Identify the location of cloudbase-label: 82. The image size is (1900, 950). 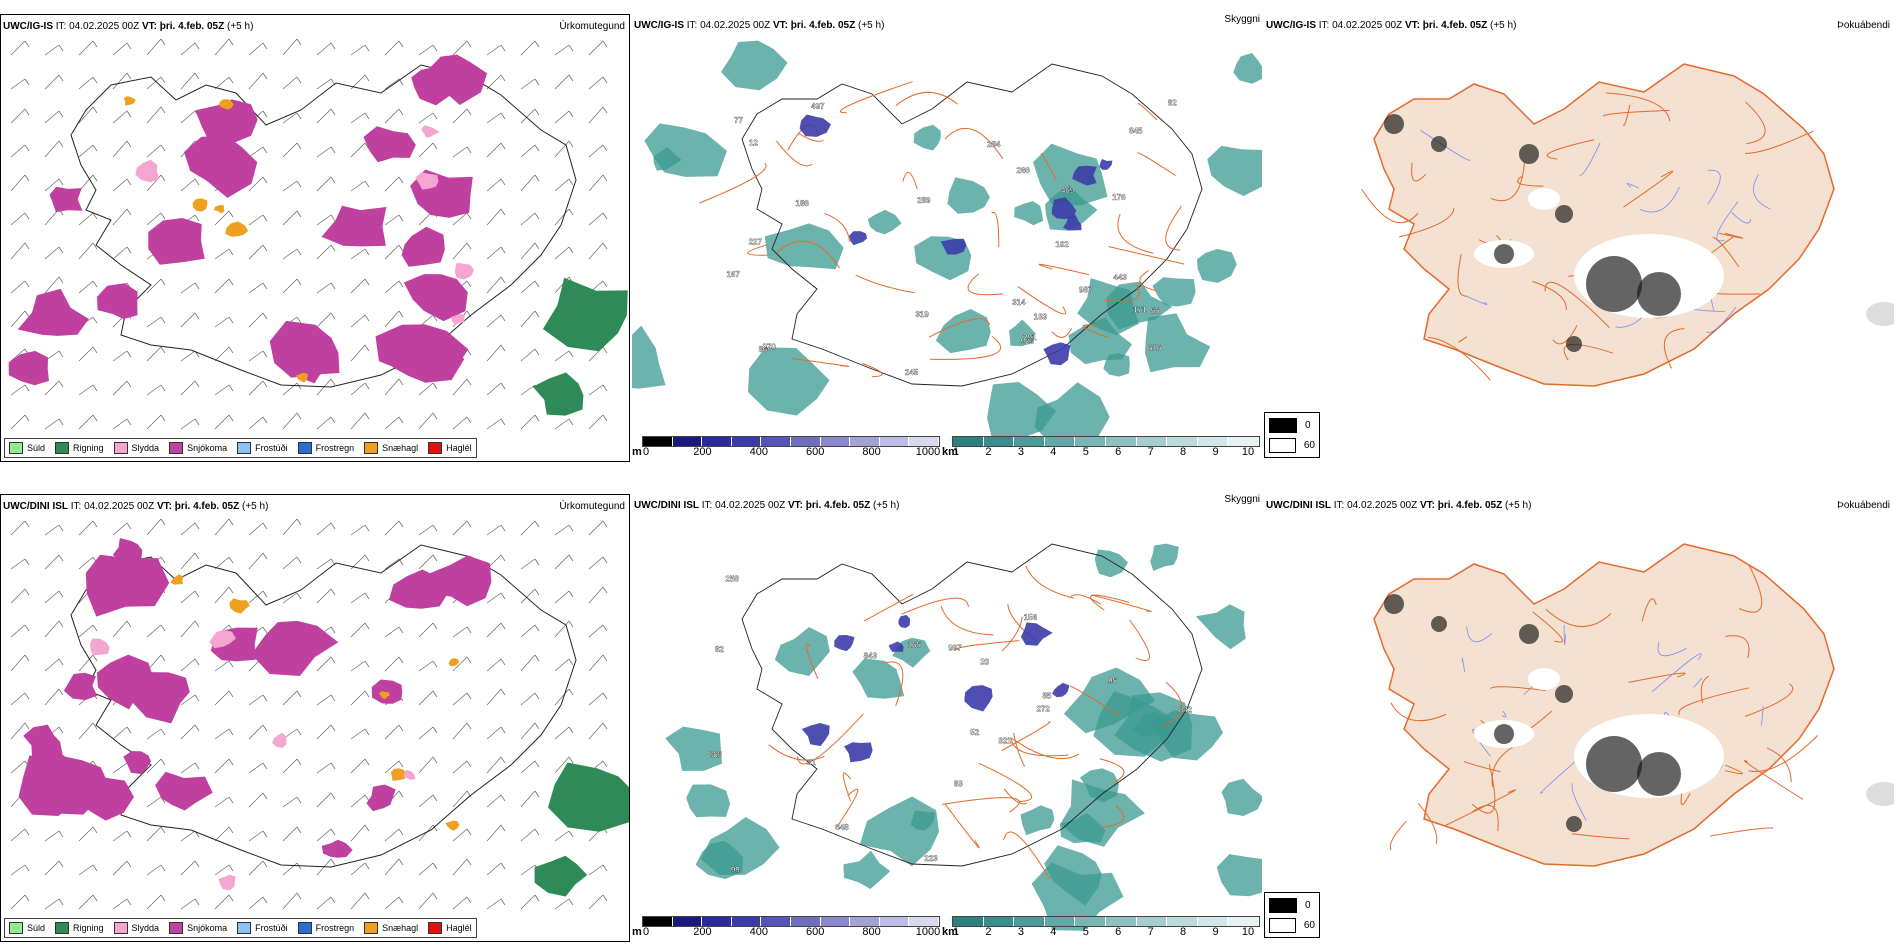
(719, 649).